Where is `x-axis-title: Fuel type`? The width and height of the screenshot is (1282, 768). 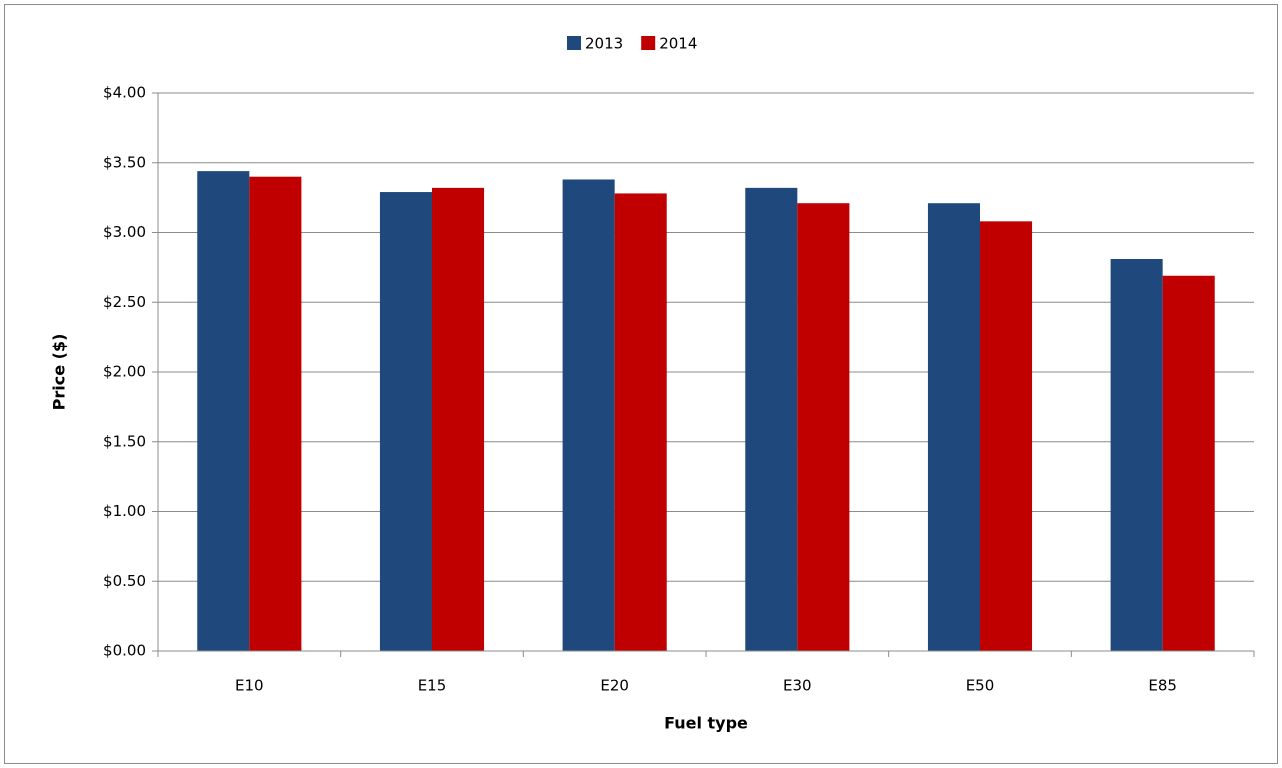
x-axis-title: Fuel type is located at coordinates (706, 723).